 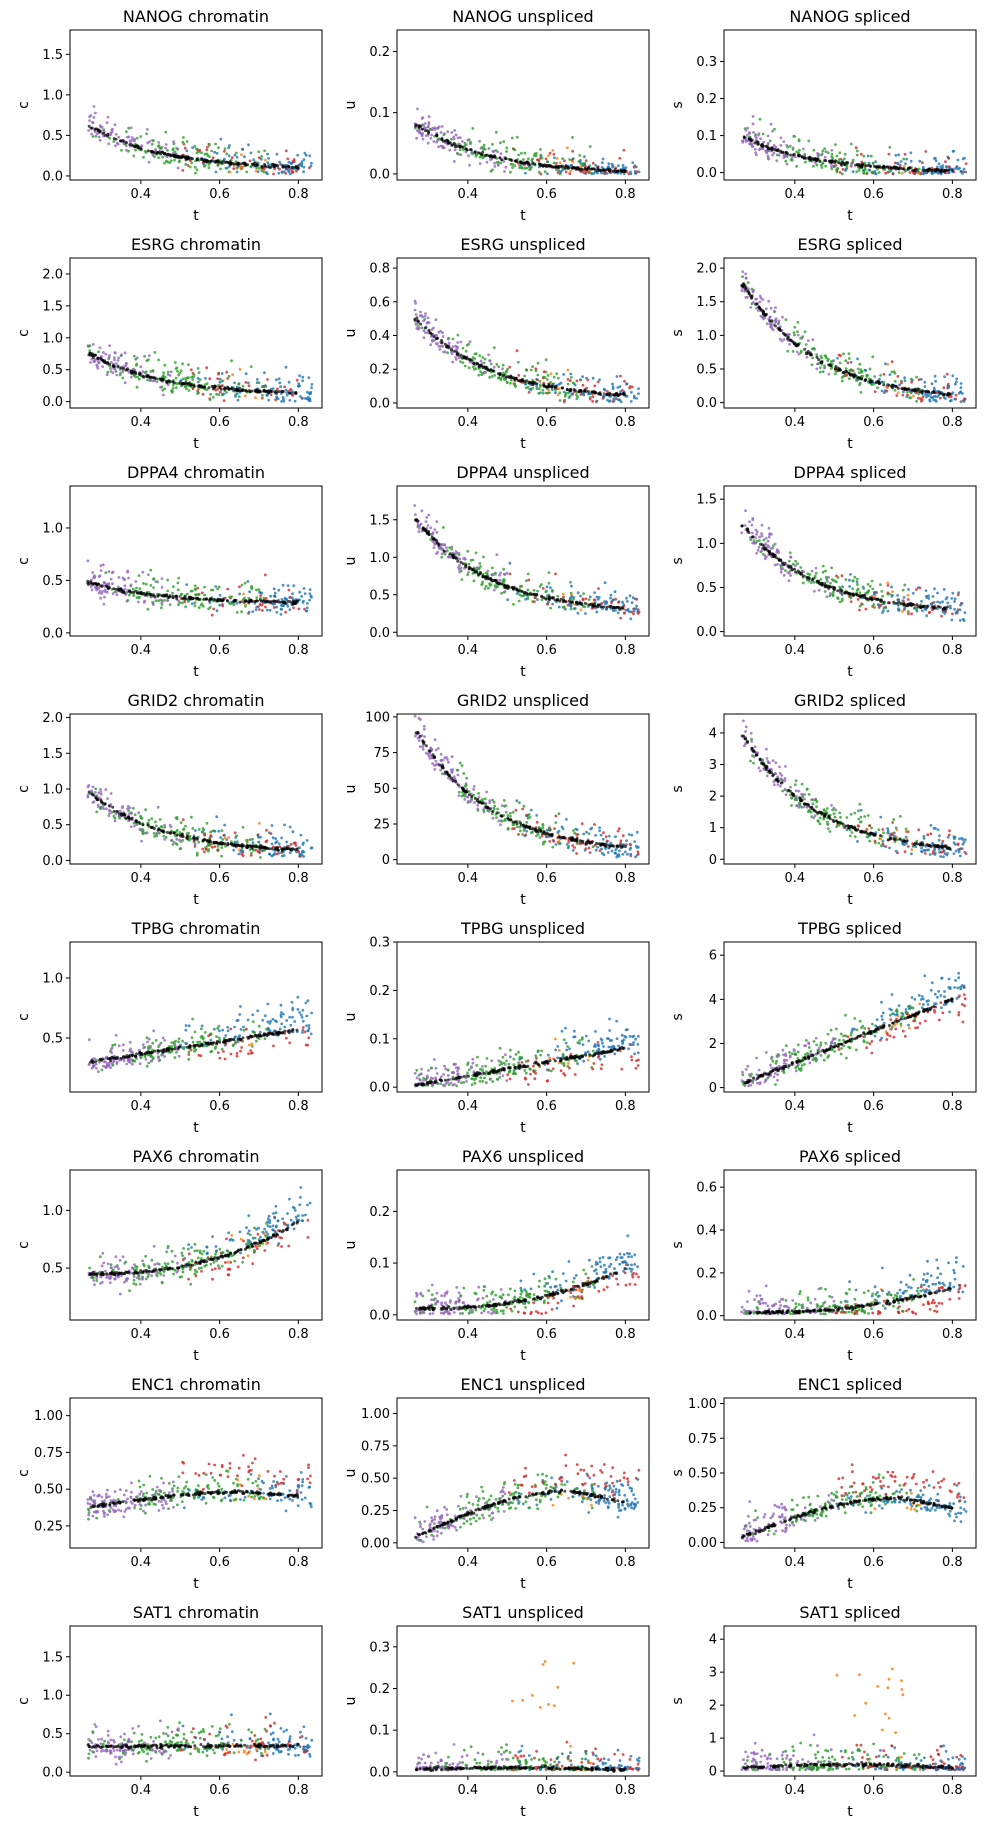 What do you see at coordinates (522, 244) in the screenshot?
I see `panel-title: ESRG unspliced` at bounding box center [522, 244].